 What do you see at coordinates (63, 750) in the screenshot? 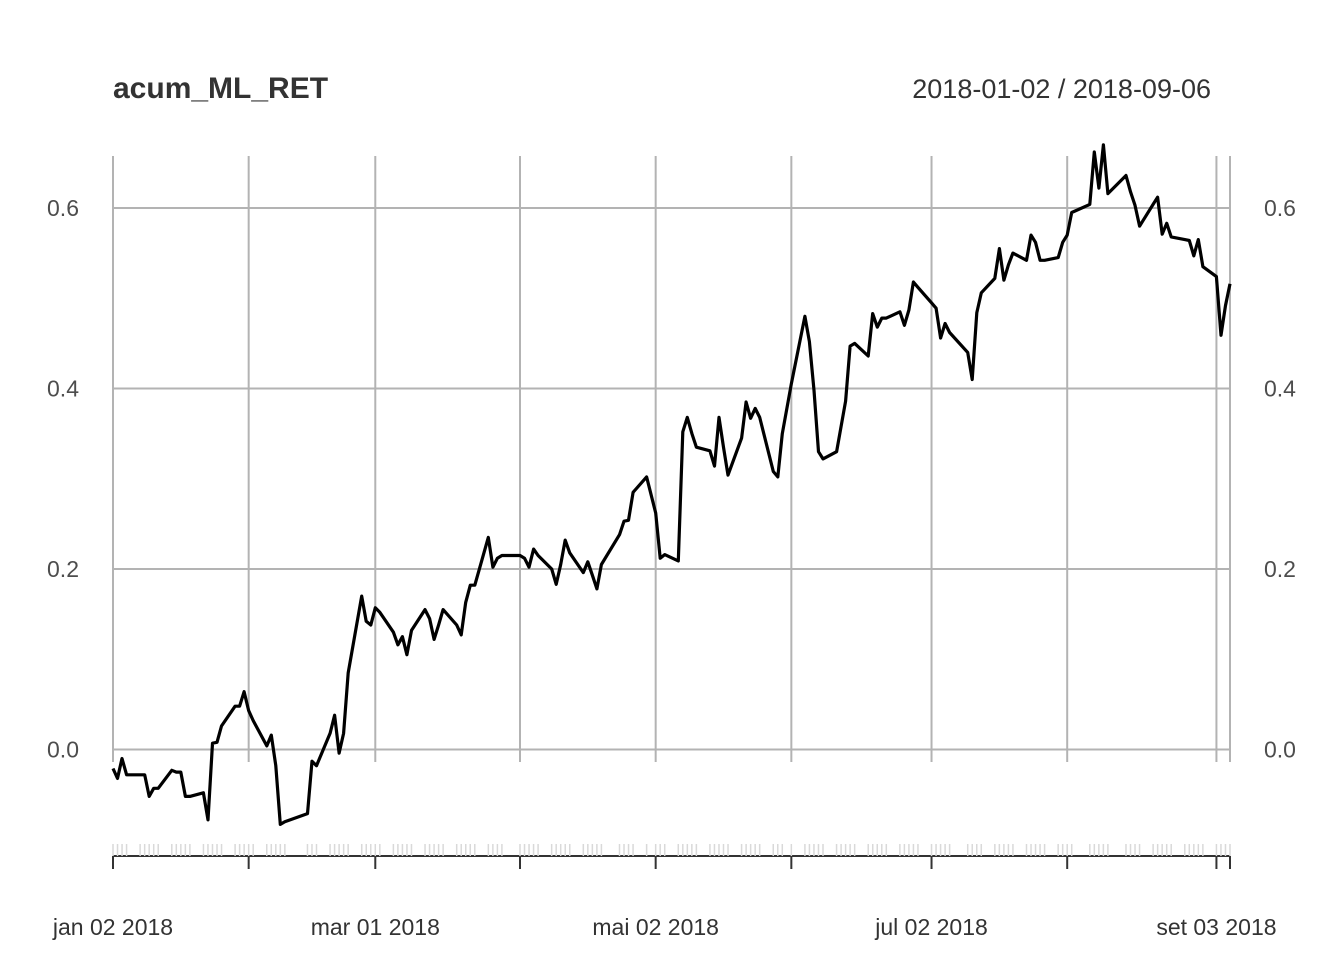
I see `y-tick-label-left: 0.0` at bounding box center [63, 750].